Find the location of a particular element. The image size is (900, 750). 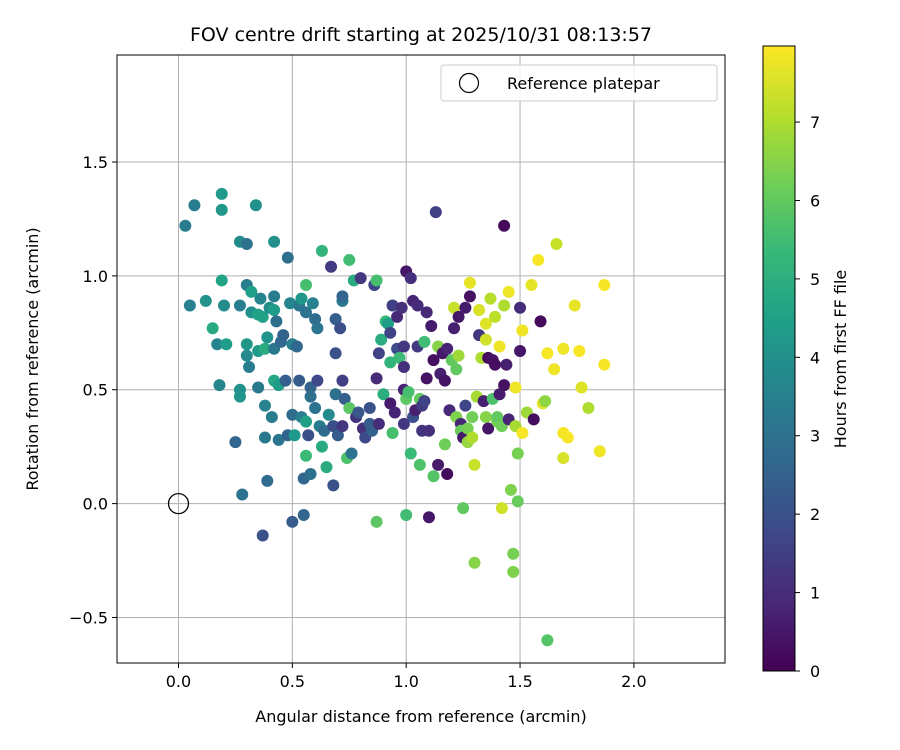

reference-platepar-marker is located at coordinates (178, 503).